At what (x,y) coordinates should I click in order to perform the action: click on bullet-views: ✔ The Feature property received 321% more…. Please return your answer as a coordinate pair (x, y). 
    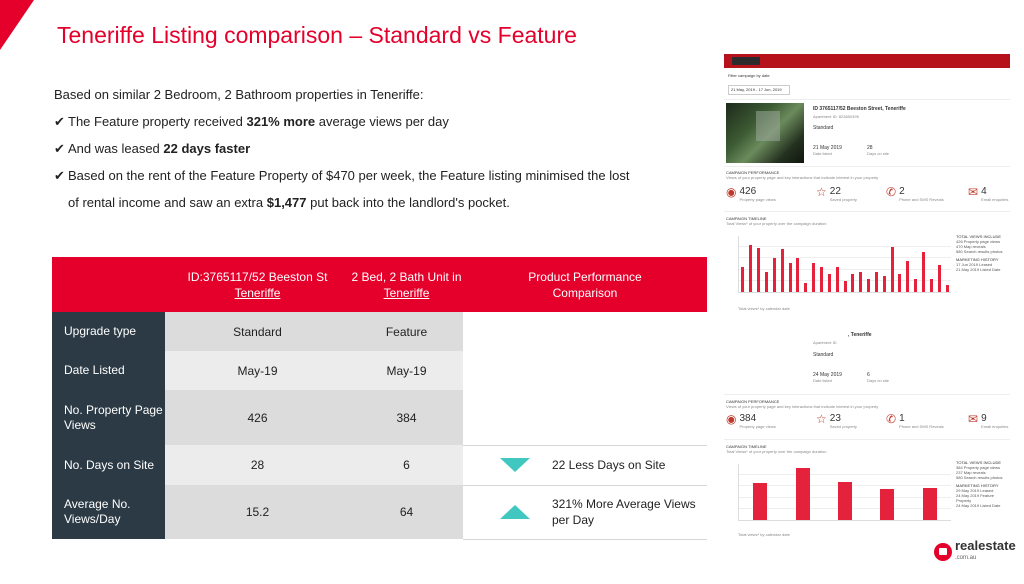
    Looking at the image, I should click on (374, 121).